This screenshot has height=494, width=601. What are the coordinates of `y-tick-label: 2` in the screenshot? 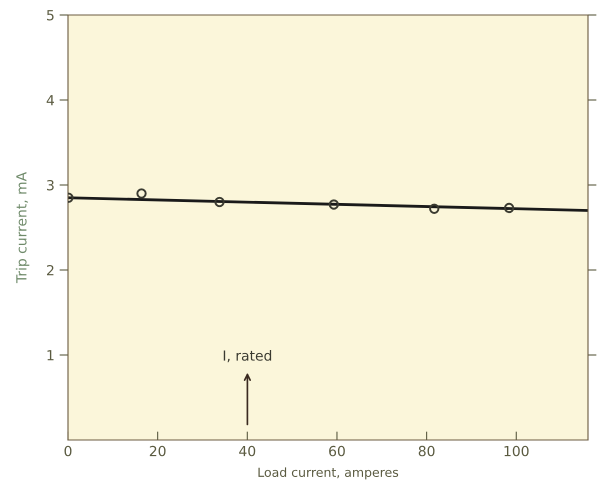 It's located at (50, 270).